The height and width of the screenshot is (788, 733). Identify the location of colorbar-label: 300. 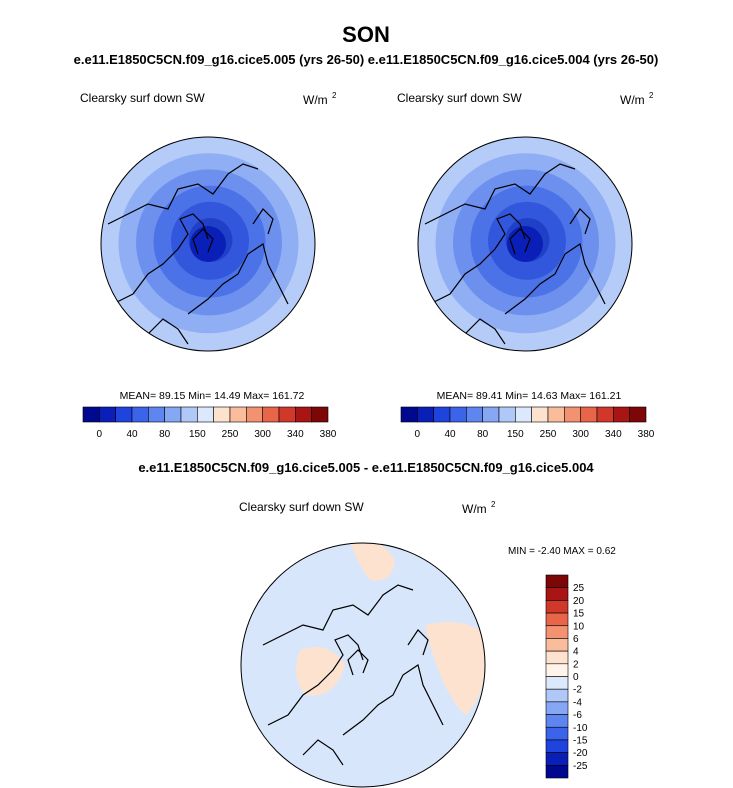
(262, 434).